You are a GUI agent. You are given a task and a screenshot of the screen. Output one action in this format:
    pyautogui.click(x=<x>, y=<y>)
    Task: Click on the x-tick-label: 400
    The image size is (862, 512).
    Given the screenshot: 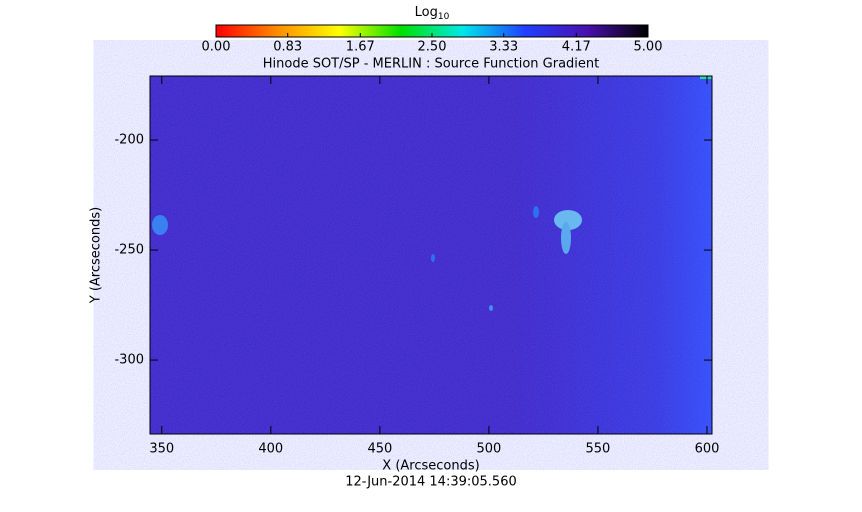 What is the action you would take?
    pyautogui.click(x=270, y=449)
    